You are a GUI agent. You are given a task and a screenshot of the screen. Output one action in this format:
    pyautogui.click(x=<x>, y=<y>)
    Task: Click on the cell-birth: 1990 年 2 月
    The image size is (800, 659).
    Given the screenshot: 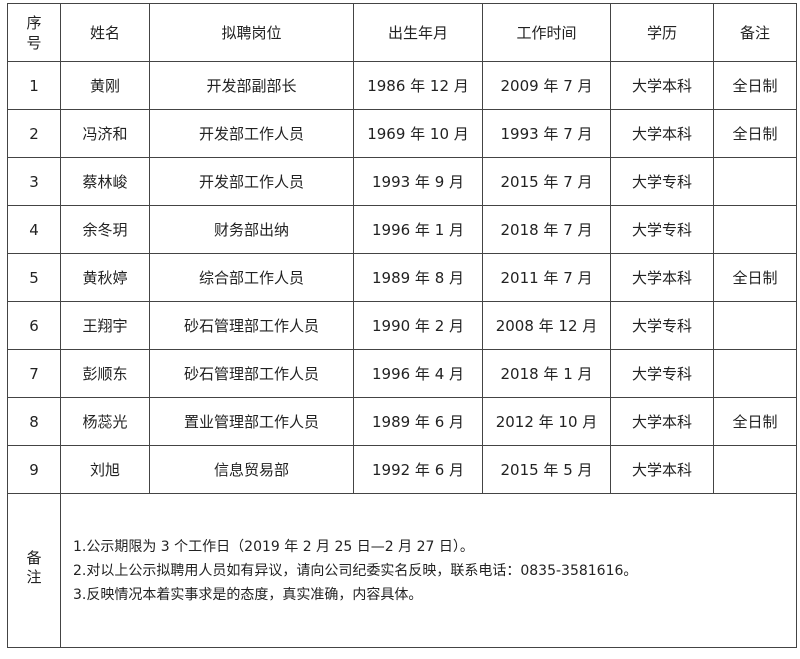 What is the action you would take?
    pyautogui.click(x=418, y=325)
    